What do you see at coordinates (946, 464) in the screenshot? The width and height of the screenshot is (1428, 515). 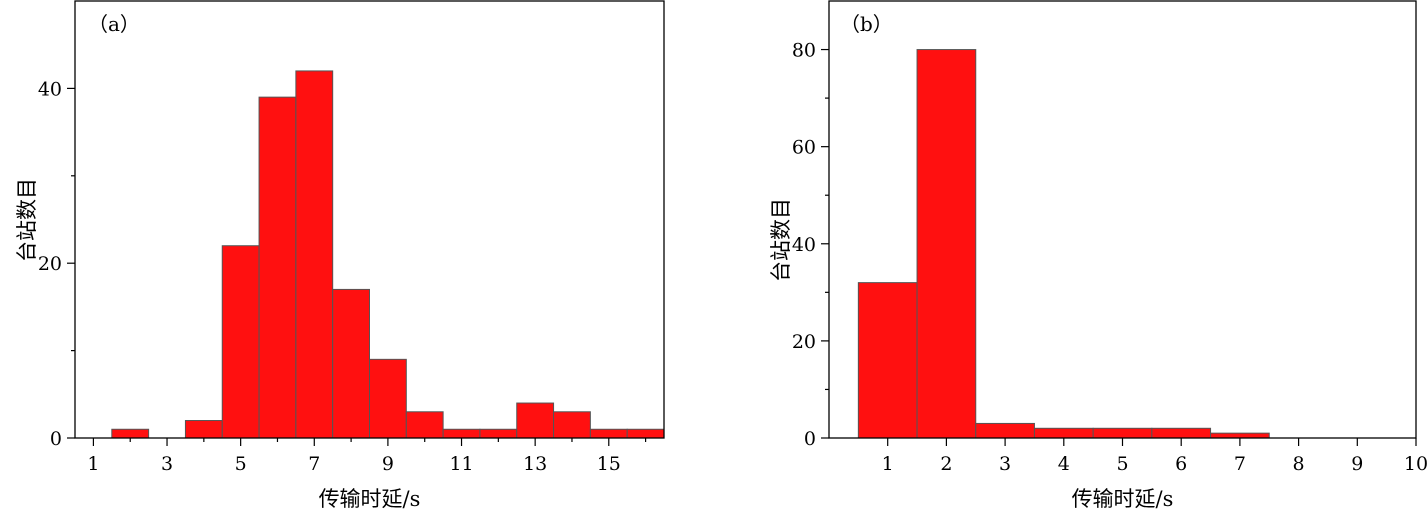 I see `x-tick-label: 2` at bounding box center [946, 464].